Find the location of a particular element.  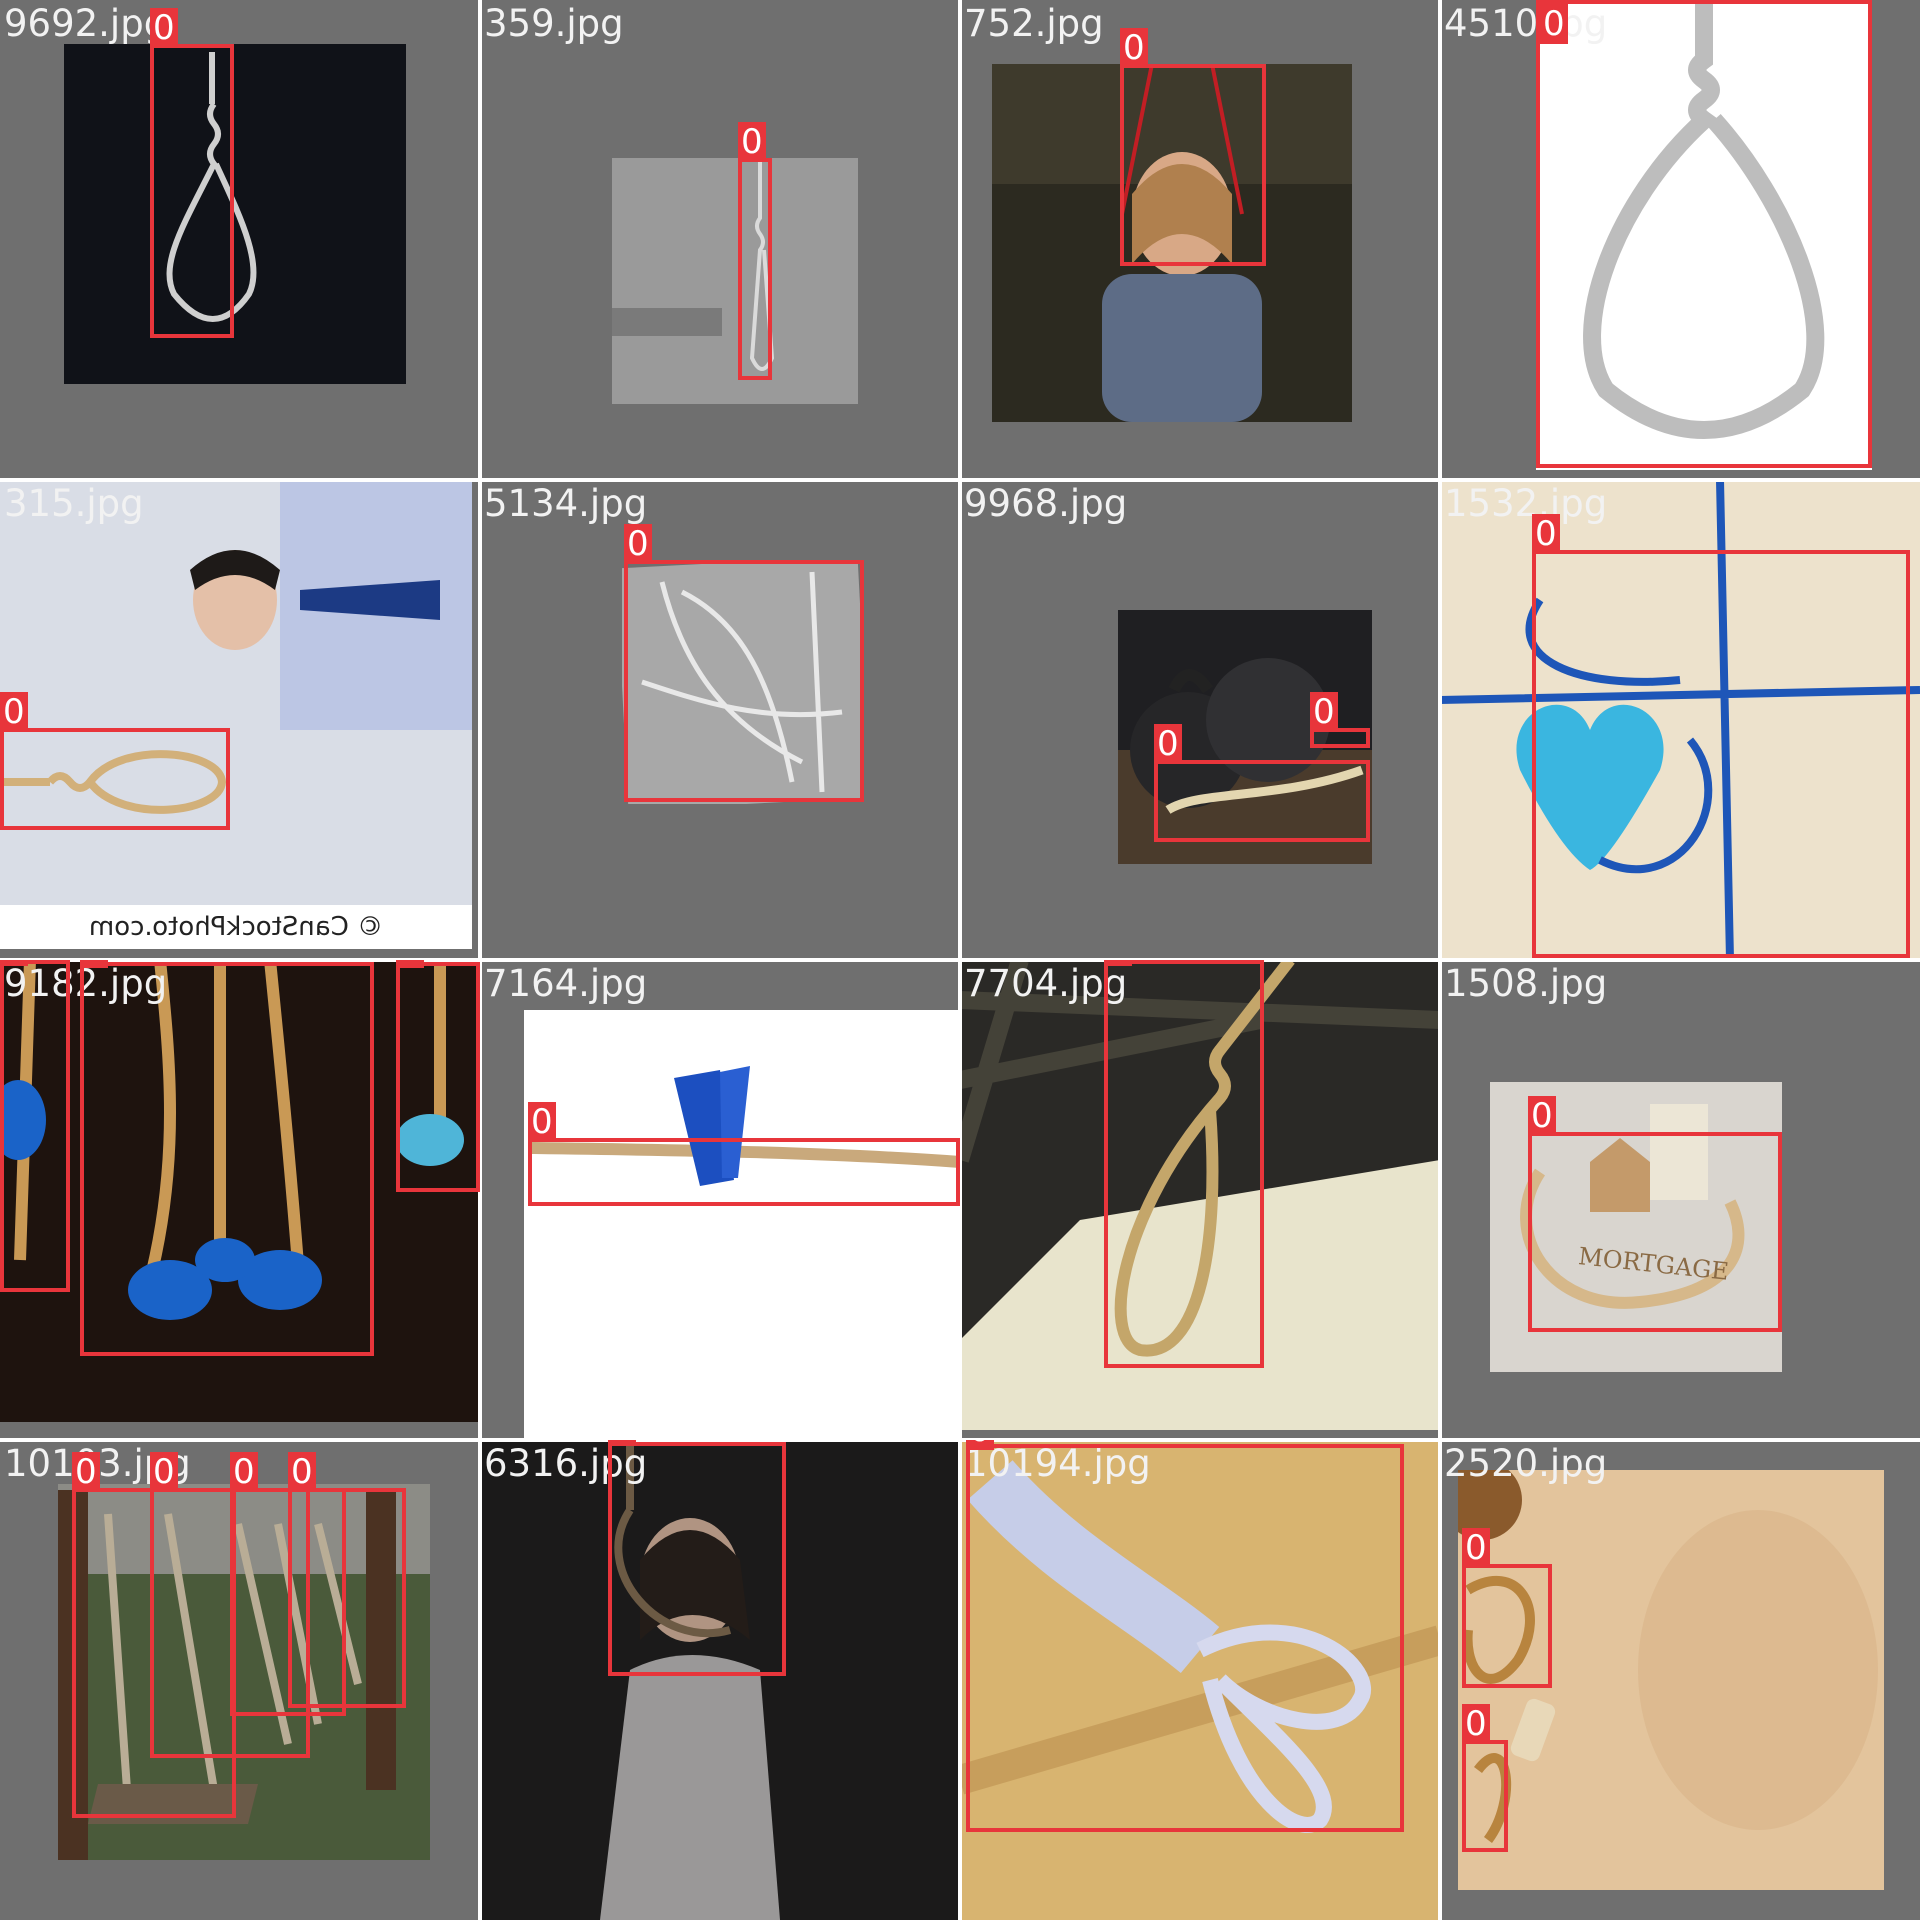

tile-1508: MORTGAGE 1508.jpg 0 is located at coordinates (1680, 1200).